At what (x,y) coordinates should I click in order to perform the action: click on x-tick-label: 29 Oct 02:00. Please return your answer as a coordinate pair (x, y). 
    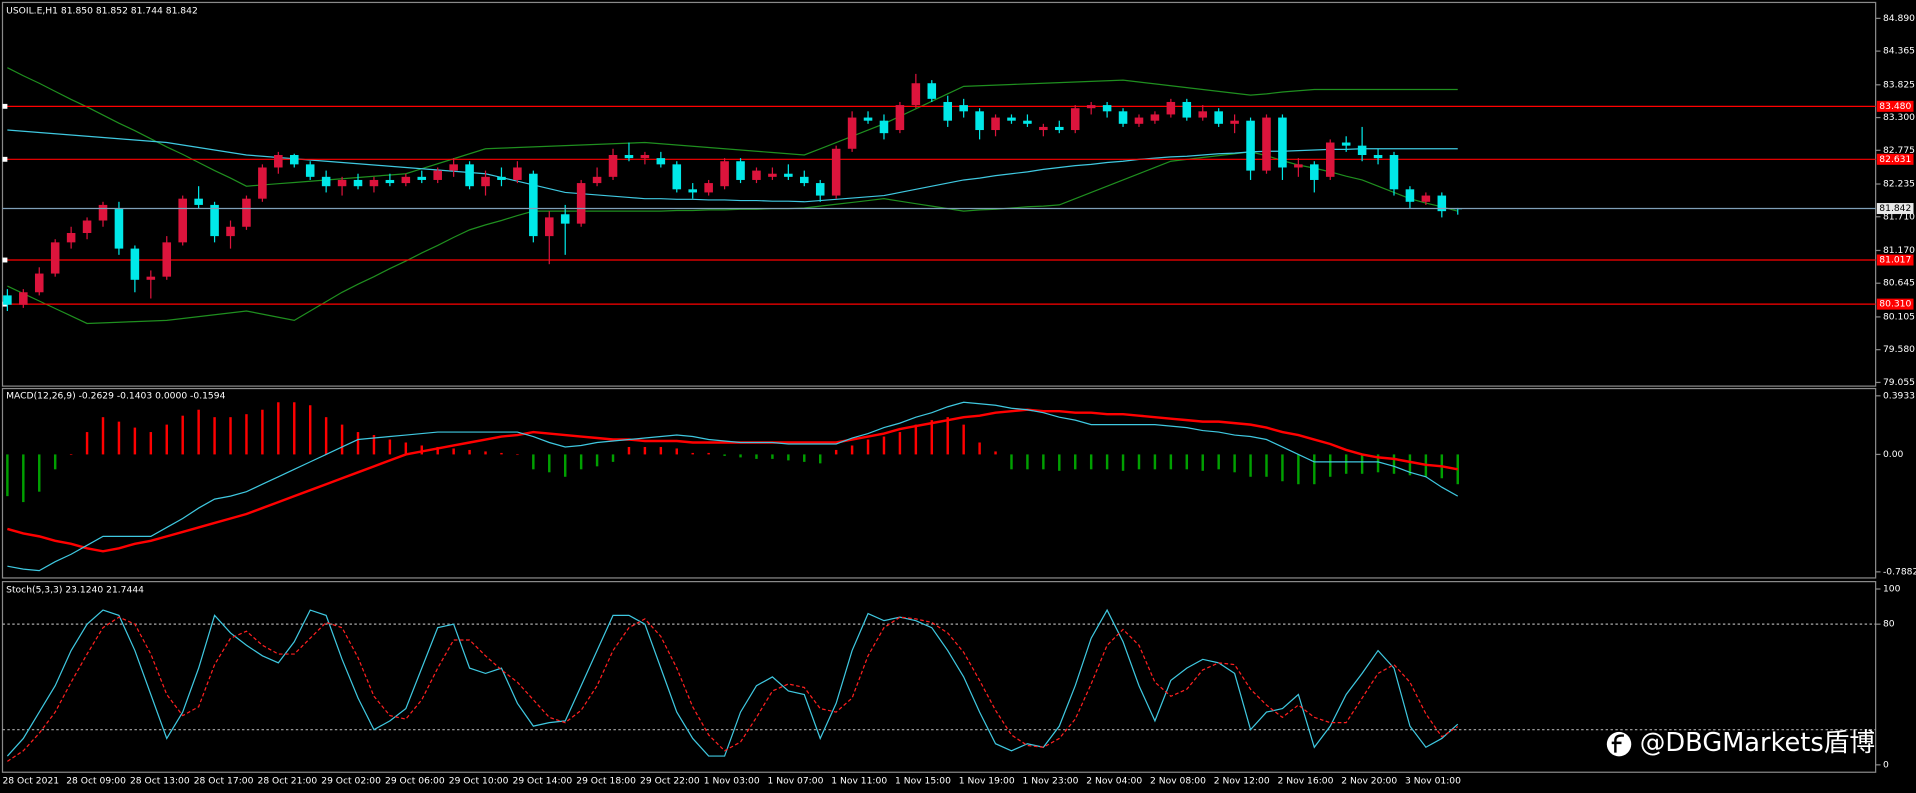
    Looking at the image, I should click on (351, 780).